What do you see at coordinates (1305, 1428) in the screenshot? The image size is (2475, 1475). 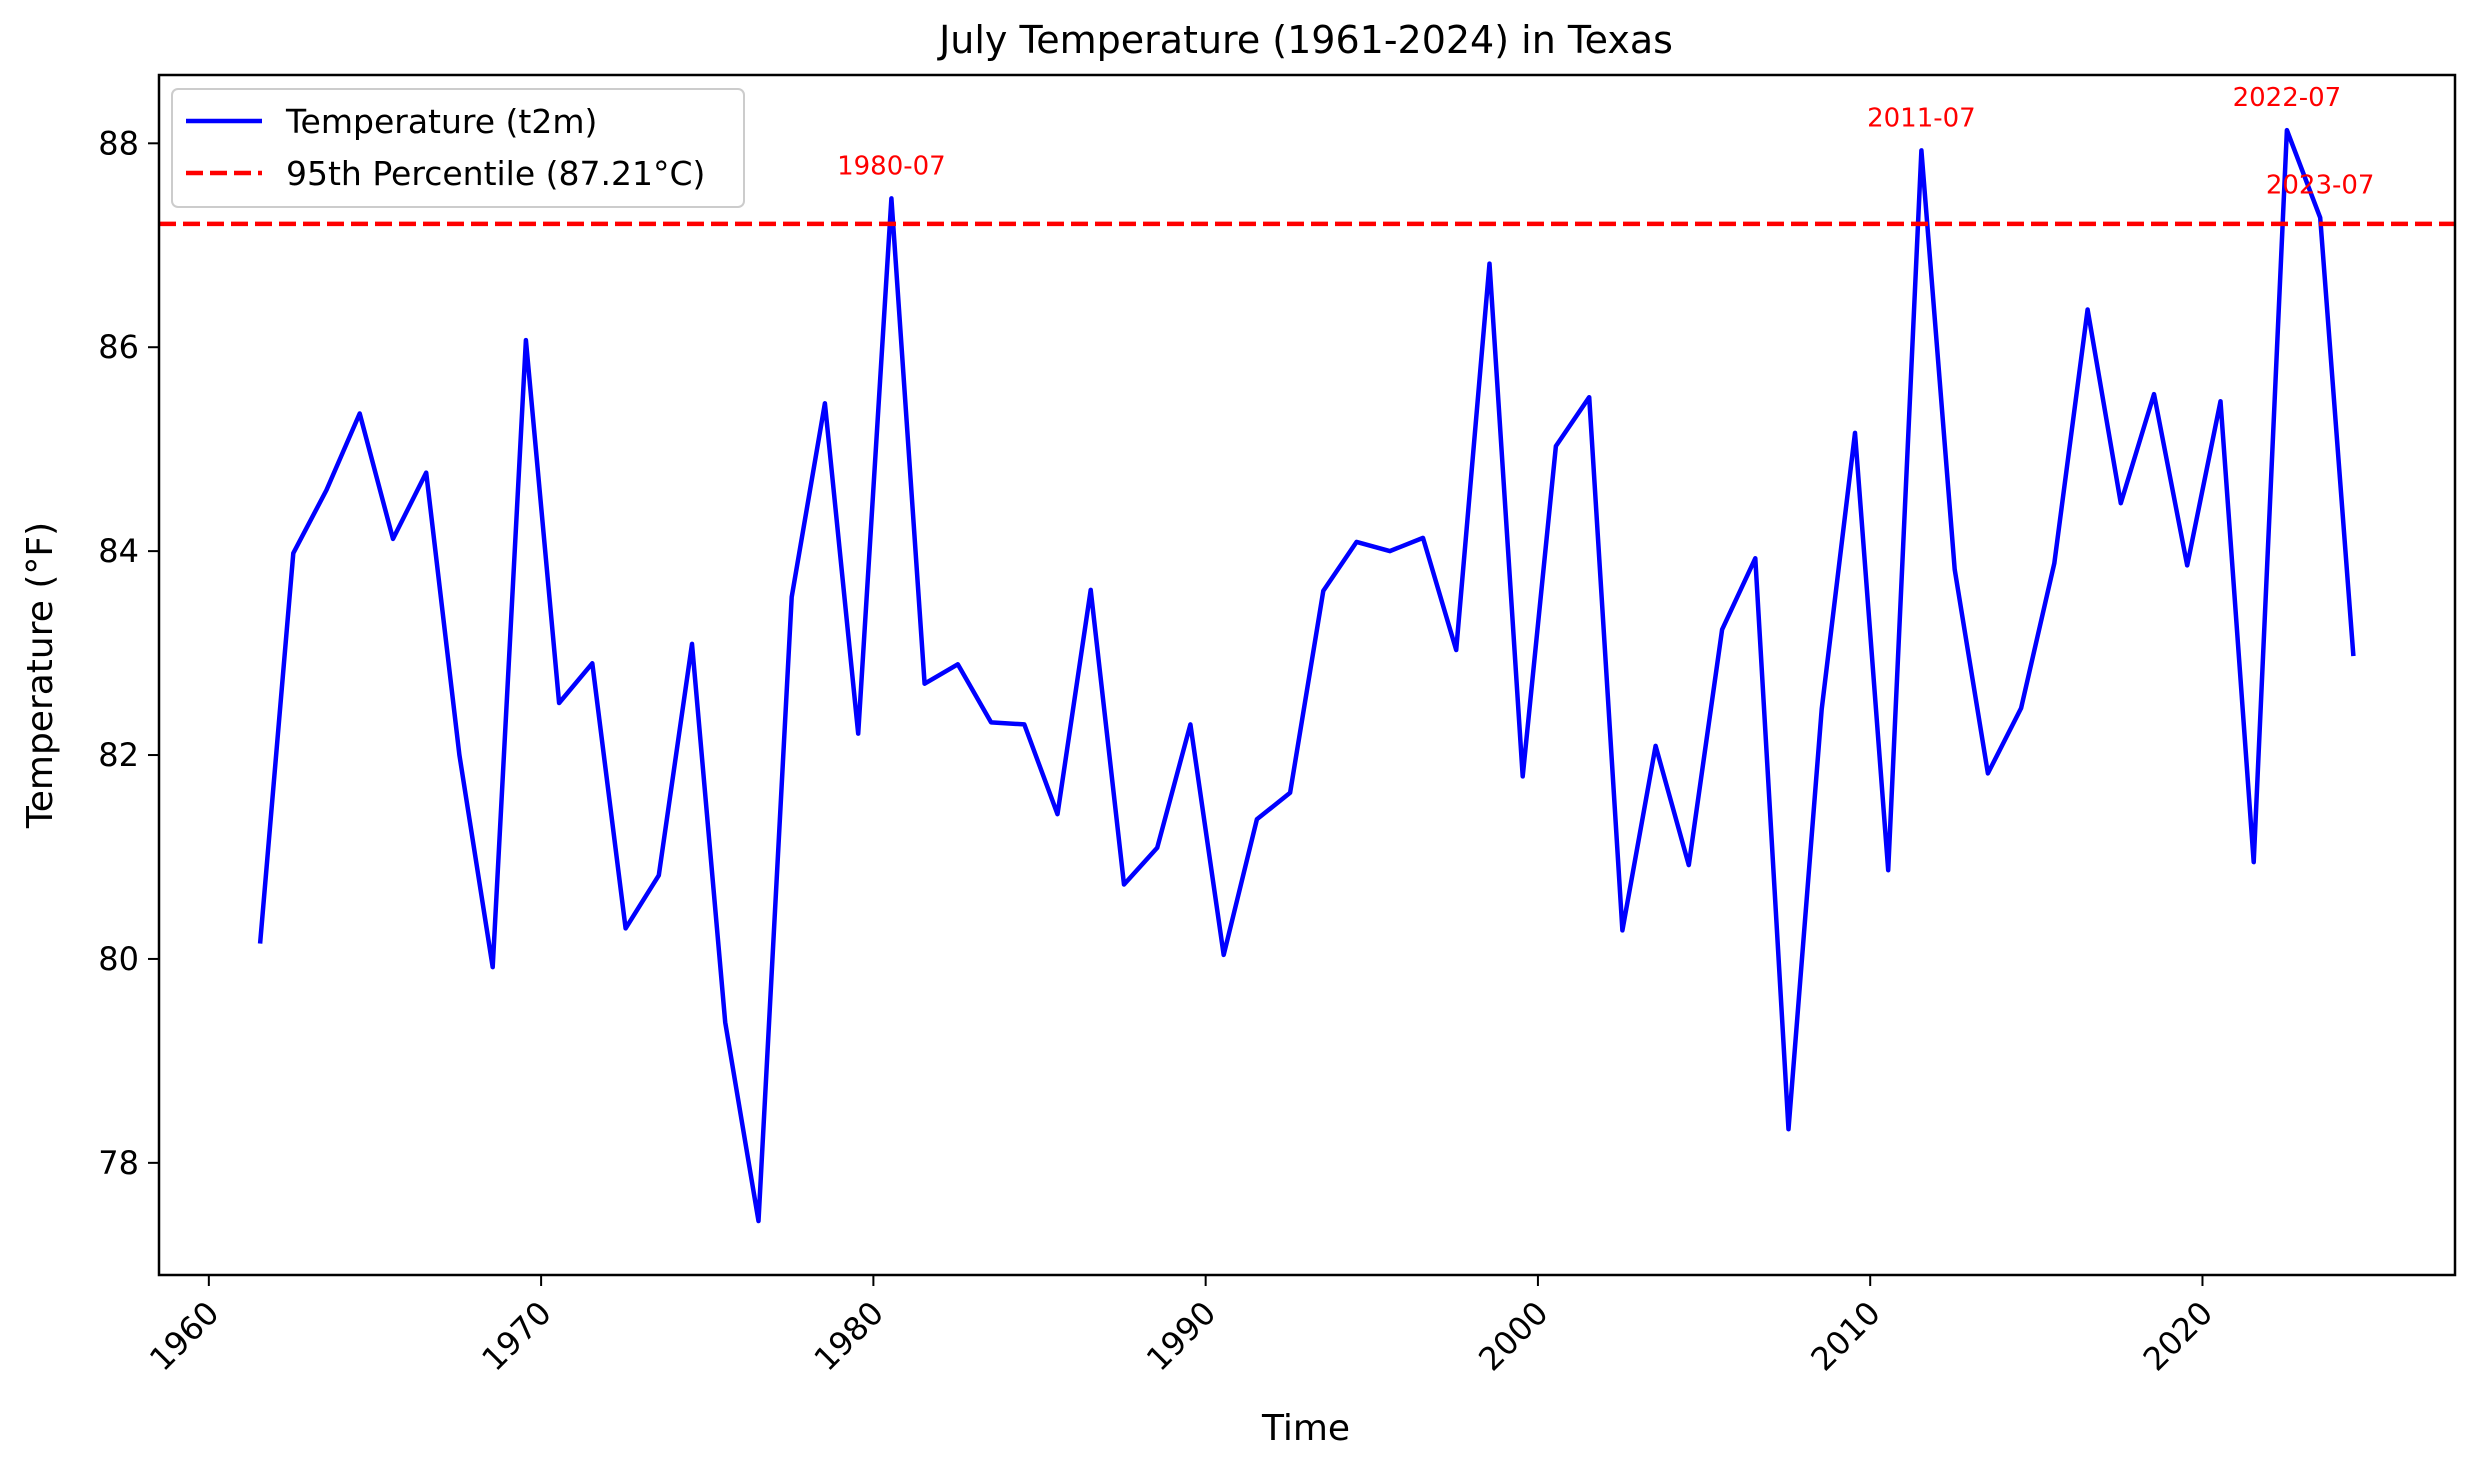 I see `x-axis-title: Time` at bounding box center [1305, 1428].